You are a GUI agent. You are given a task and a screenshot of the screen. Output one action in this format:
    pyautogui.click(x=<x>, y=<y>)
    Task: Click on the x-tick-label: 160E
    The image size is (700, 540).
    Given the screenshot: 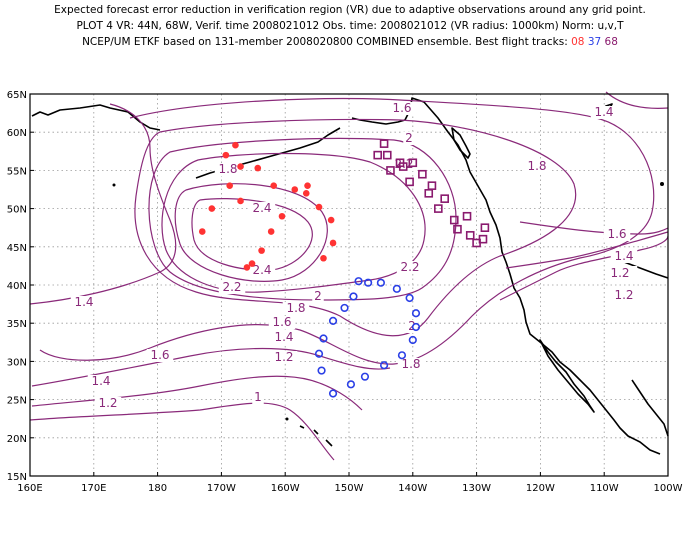 What is the action you would take?
    pyautogui.click(x=29, y=488)
    